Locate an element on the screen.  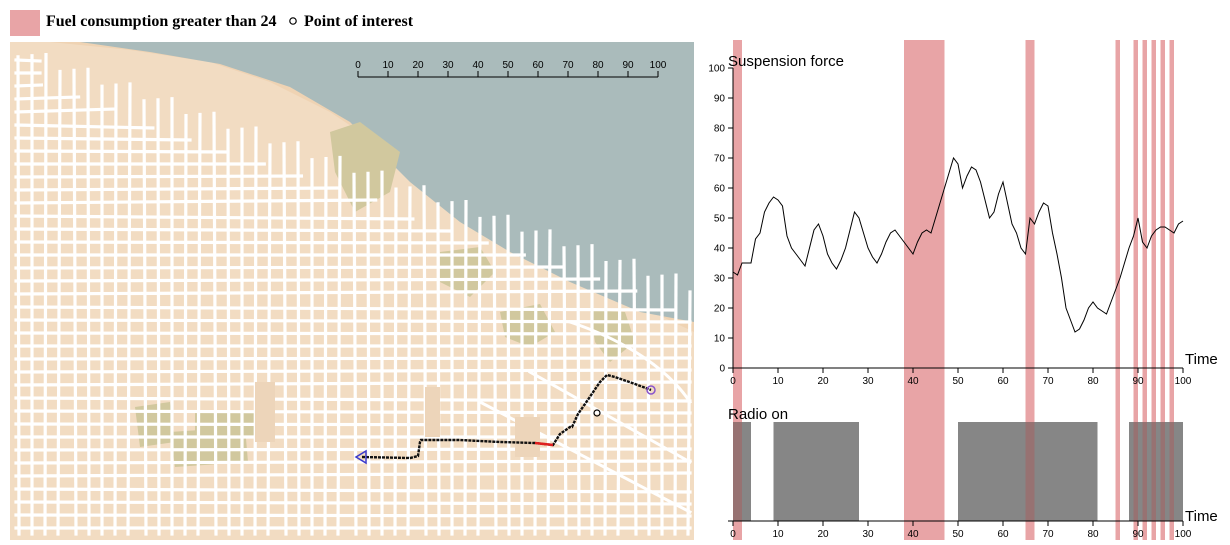
radio-chart: 0 10 20 30 40 50 60 70 80 90 100 Radio on Time is located at coordinates (973, 473).